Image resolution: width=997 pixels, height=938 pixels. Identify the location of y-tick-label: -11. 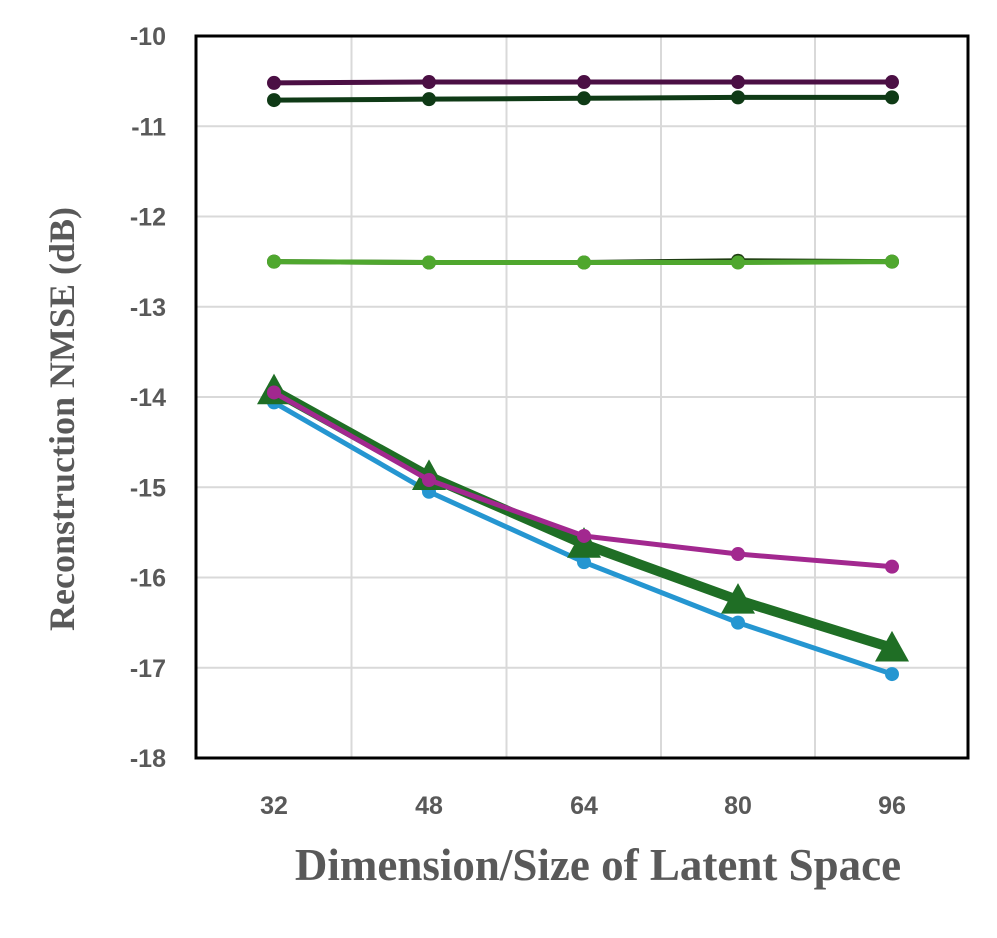
(148, 127).